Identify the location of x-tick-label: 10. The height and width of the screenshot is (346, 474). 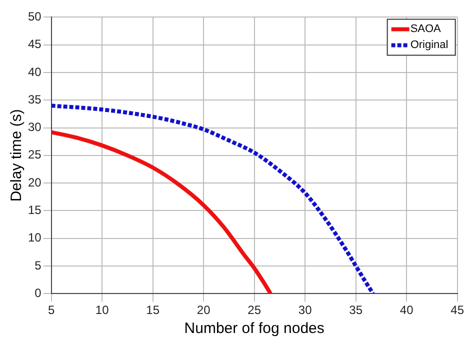
(102, 310).